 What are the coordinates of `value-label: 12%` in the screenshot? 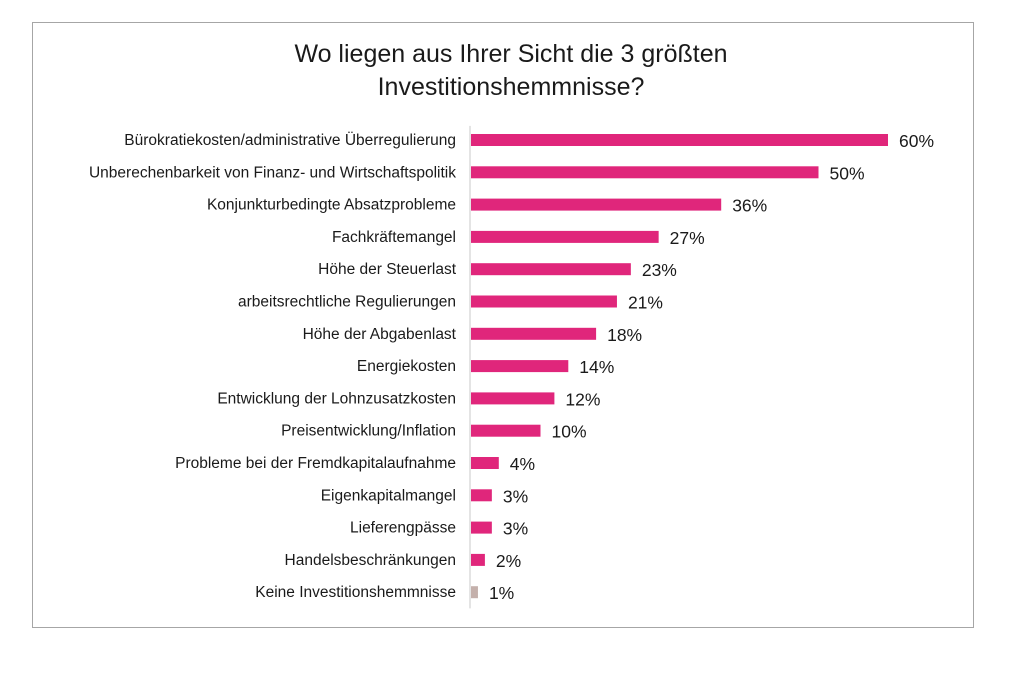 It's located at (582, 399).